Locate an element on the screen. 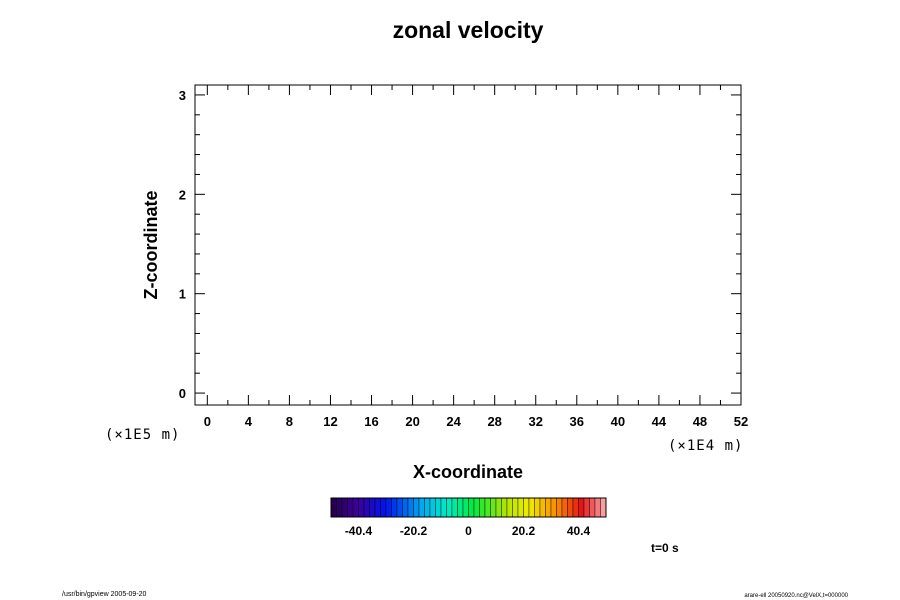 This screenshot has height=600, width=900. x-tick-label: 4 is located at coordinates (249, 421).